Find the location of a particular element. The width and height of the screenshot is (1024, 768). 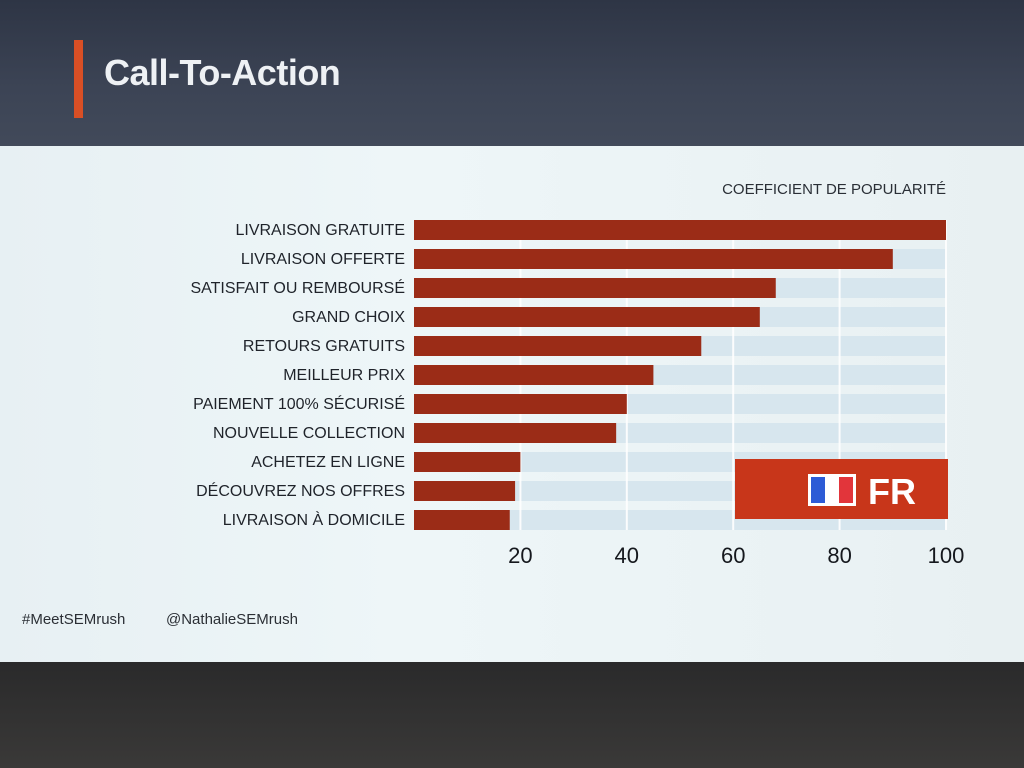

category-label: GRAND CHOIX is located at coordinates (348, 317).